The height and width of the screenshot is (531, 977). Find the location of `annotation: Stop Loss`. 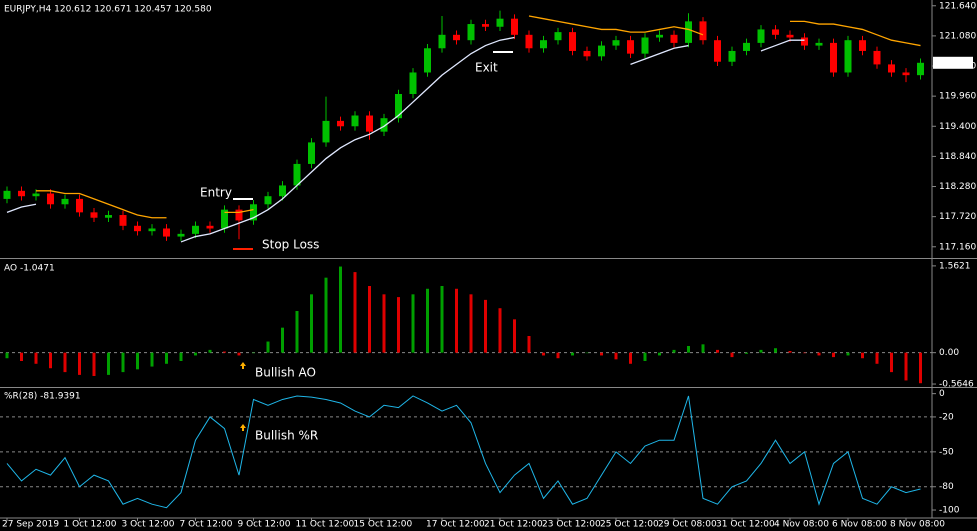

annotation: Stop Loss is located at coordinates (290, 245).